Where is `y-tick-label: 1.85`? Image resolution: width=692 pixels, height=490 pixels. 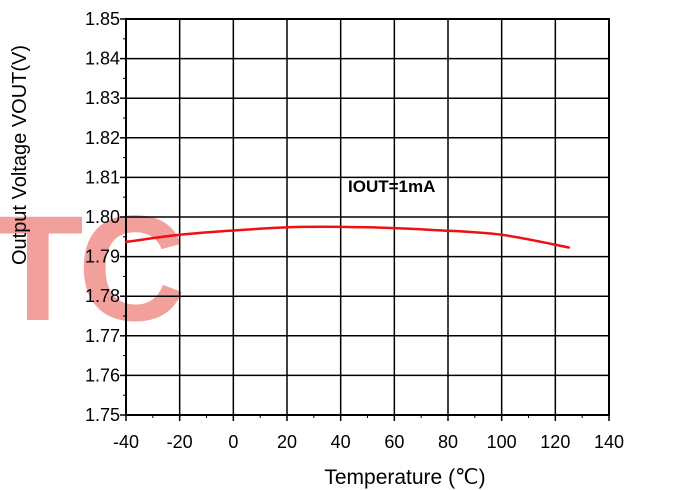
y-tick-label: 1.85 is located at coordinates (102, 19).